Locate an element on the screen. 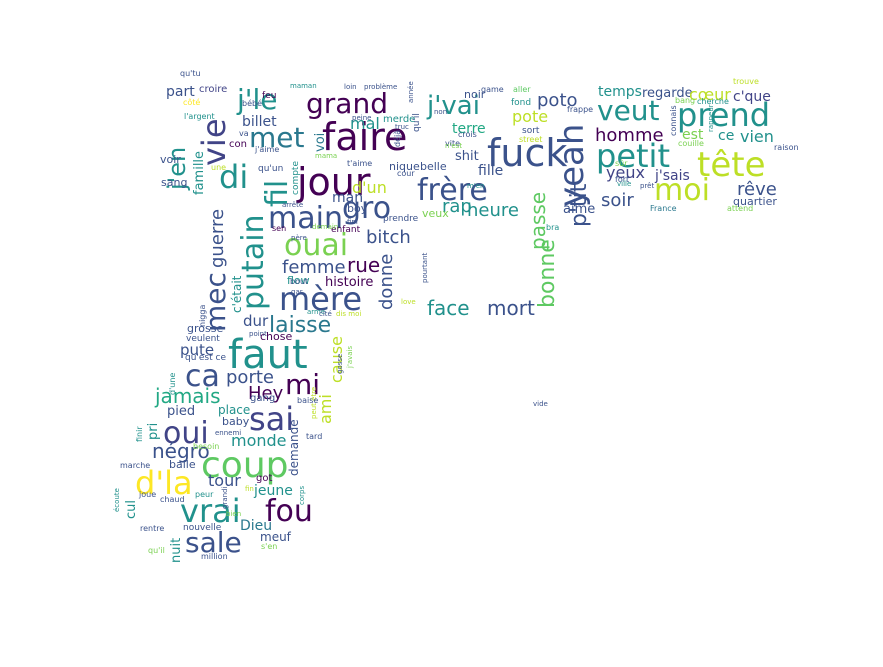 This screenshot has height=667, width=883. cloud-word-bang-121: bang is located at coordinates (685, 100).